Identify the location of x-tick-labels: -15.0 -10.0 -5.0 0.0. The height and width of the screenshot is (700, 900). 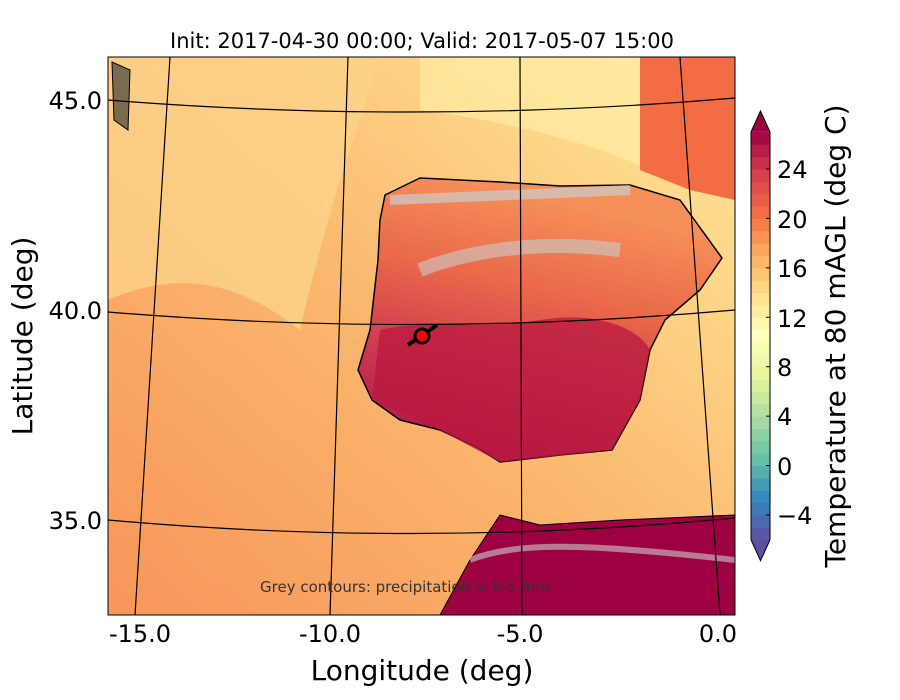
(423, 634).